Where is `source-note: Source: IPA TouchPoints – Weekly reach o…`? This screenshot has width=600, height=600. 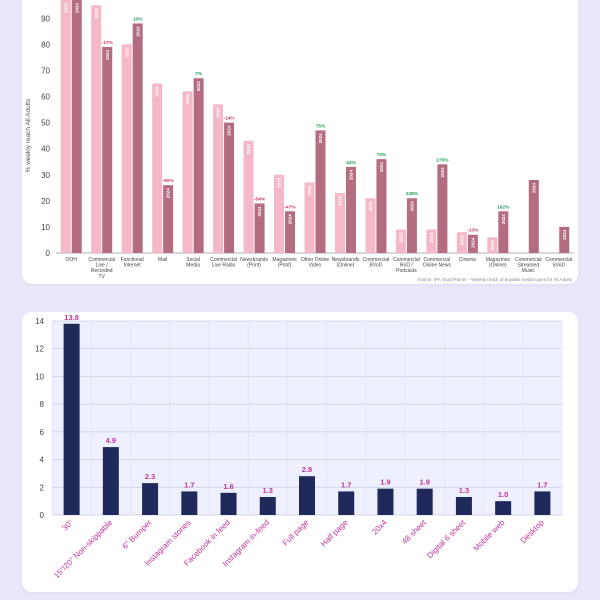
source-note: Source: IPA TouchPoints – Weekly reach o… is located at coordinates (495, 279).